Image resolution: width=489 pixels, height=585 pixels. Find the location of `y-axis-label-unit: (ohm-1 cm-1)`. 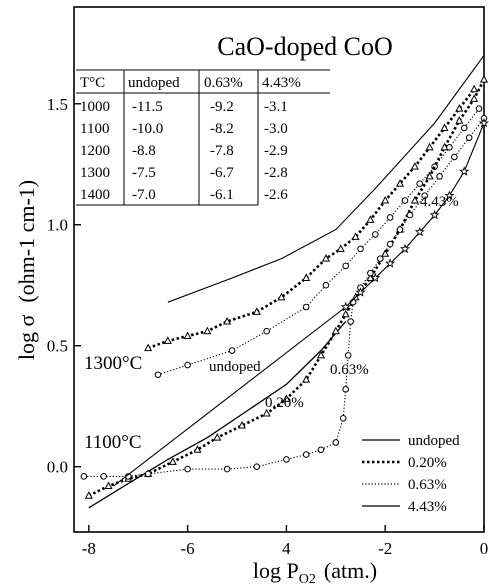

y-axis-label-unit: (ohm-1 cm-1) is located at coordinates (26, 241).